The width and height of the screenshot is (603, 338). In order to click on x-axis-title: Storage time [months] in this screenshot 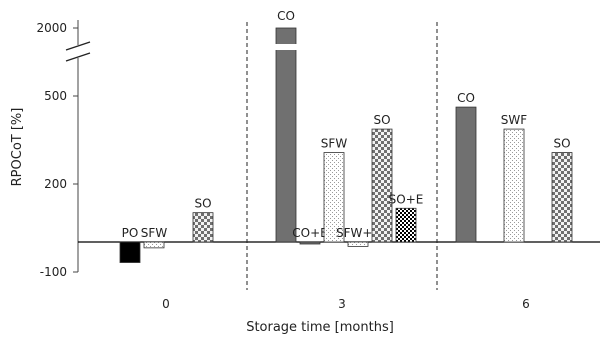, I will do `click(320, 327)`.